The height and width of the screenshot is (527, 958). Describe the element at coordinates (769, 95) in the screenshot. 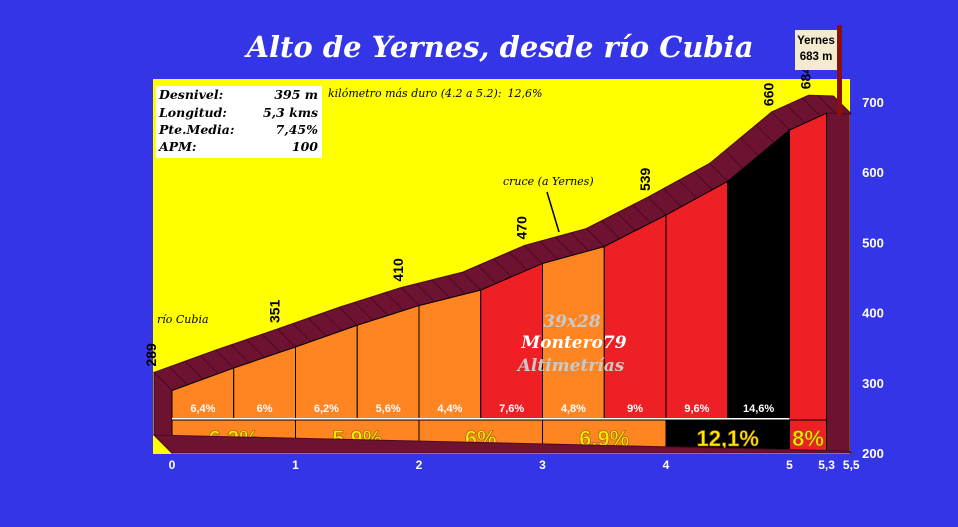

I see `elevation-label: 660` at that location.